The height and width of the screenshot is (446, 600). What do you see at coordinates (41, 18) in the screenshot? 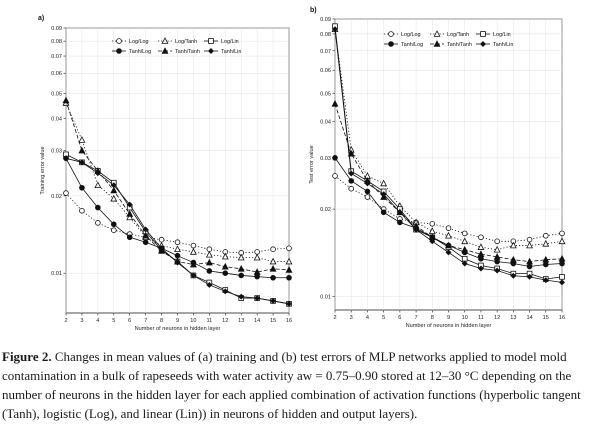
I see `panel-label: a)` at bounding box center [41, 18].